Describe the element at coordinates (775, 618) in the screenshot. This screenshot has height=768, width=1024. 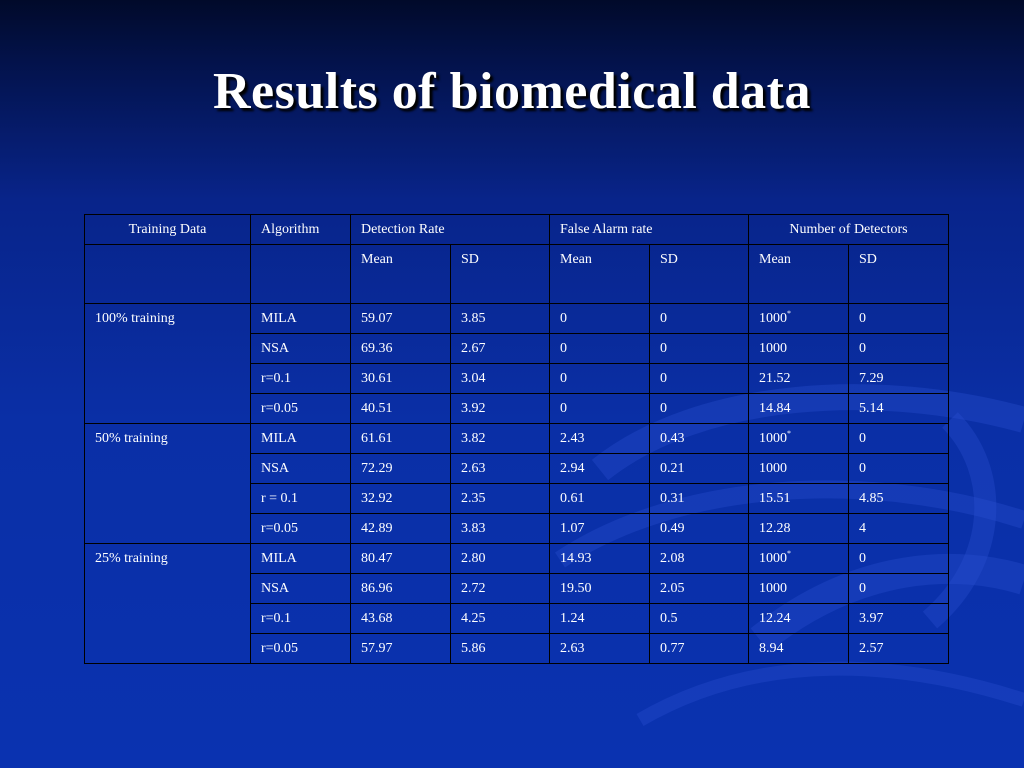
I see `detectors-mean-value: 12.24` at that location.